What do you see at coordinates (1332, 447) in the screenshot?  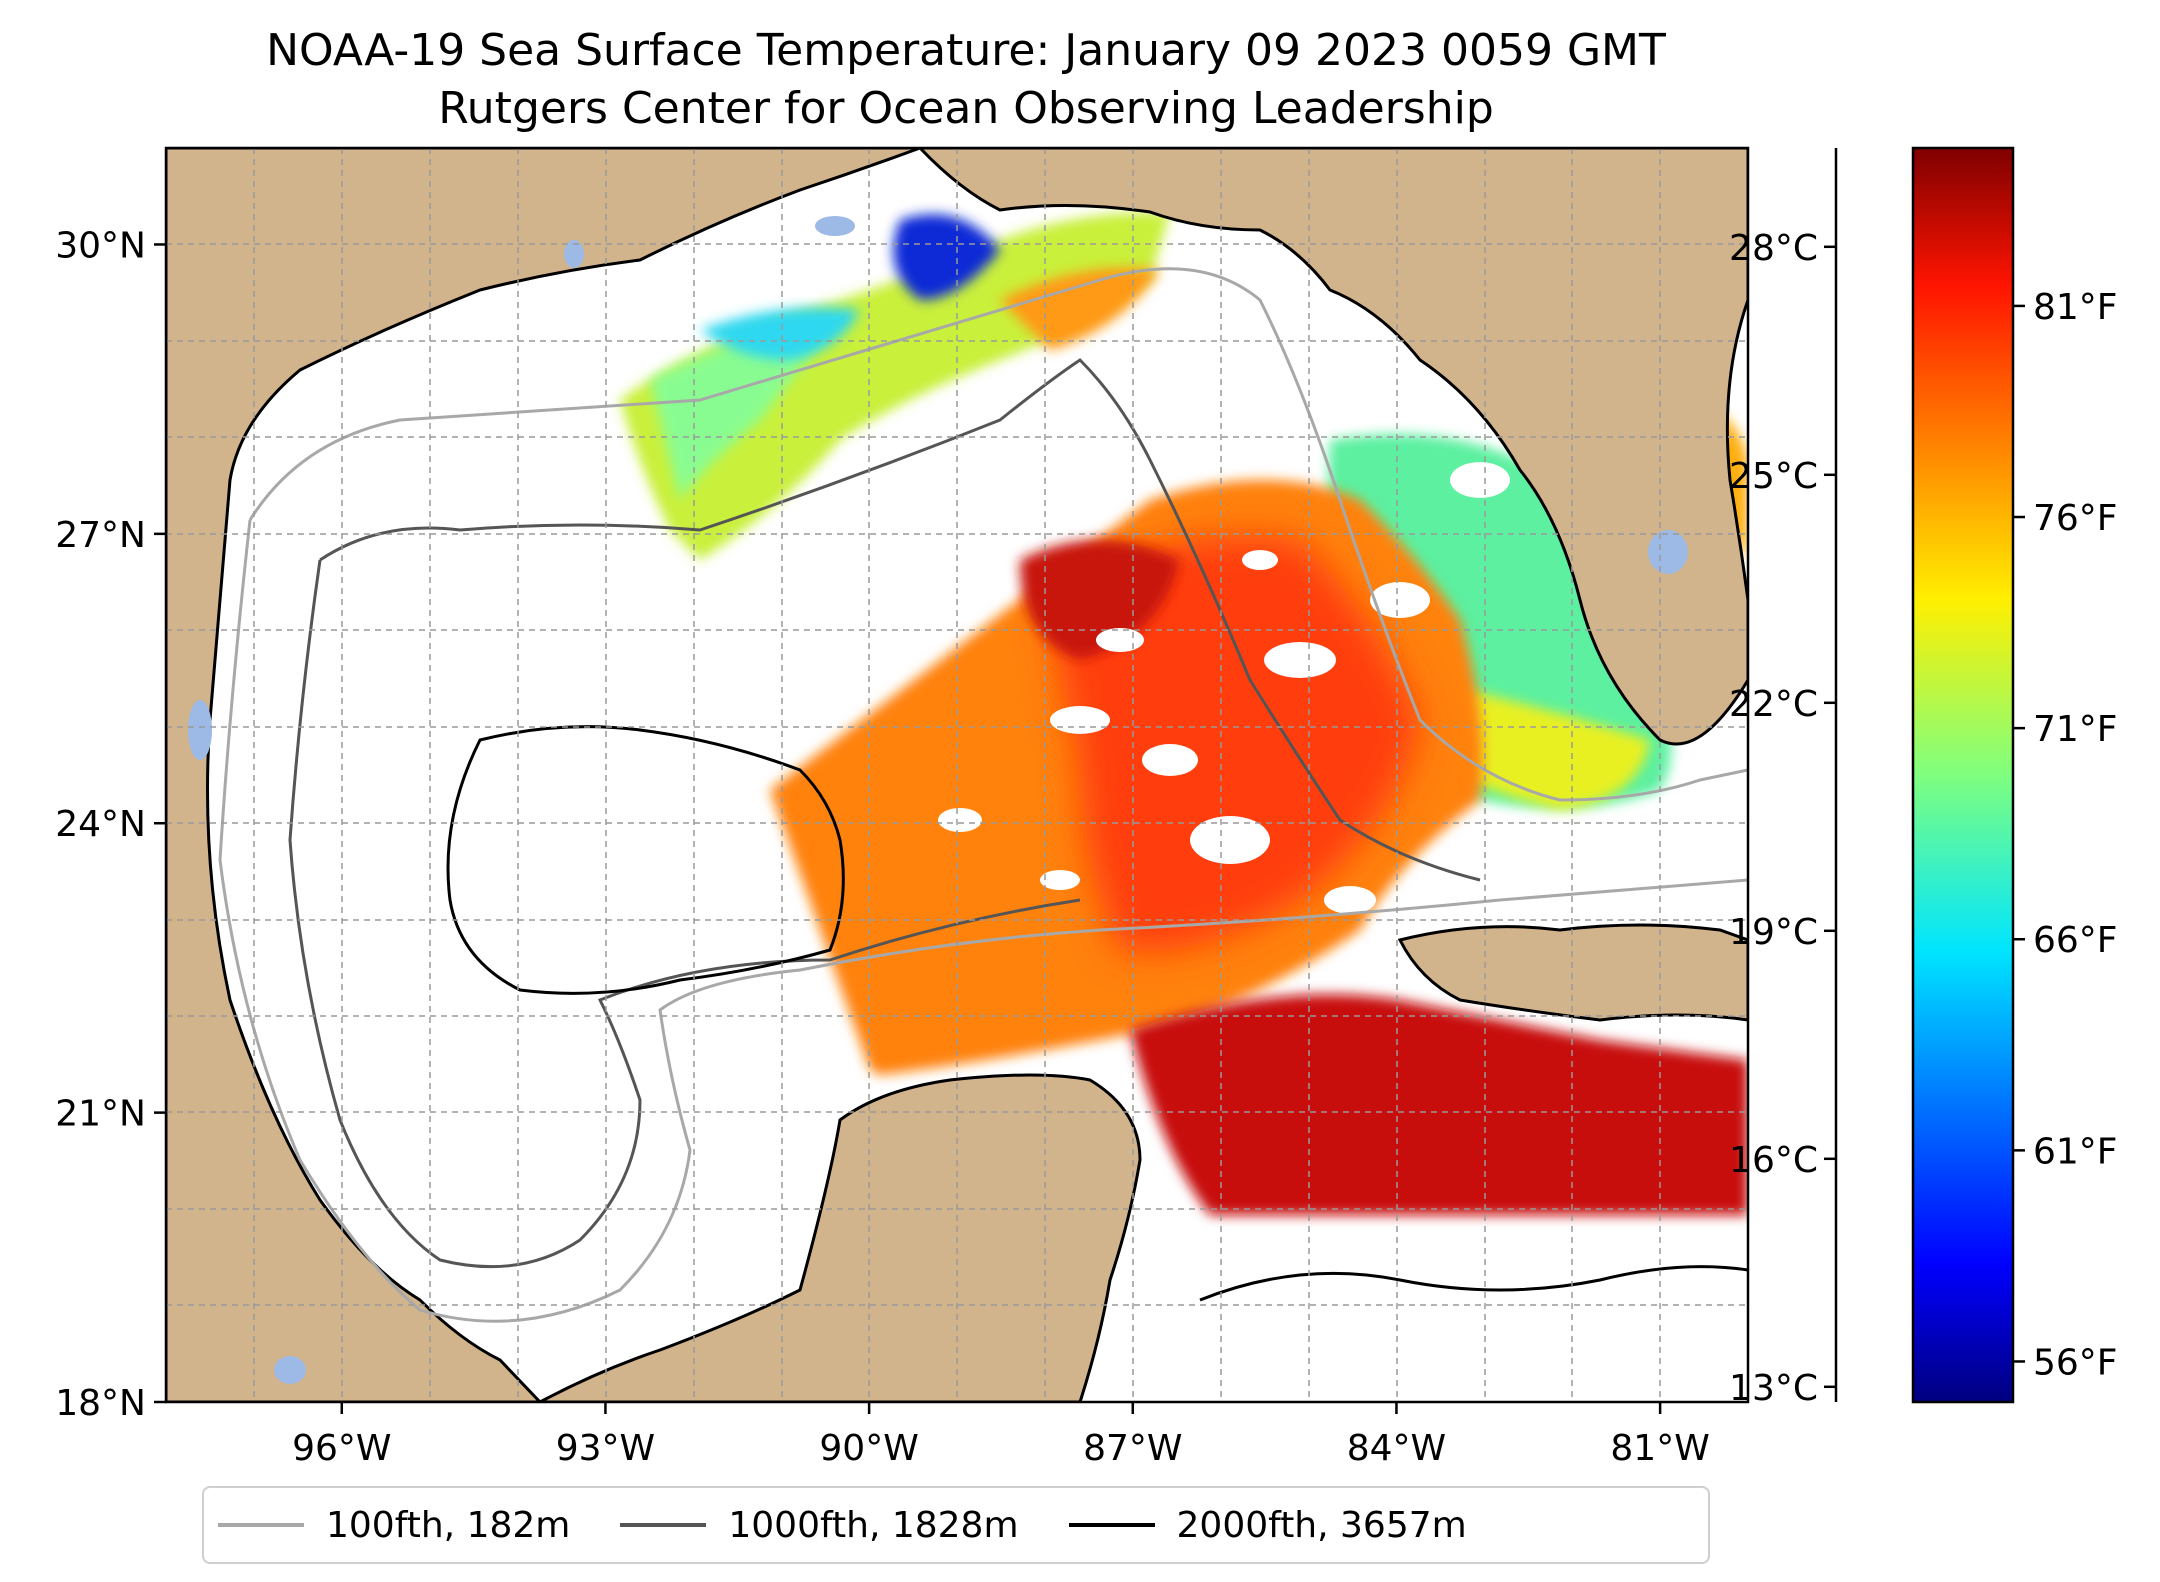 I see `land-gulf-coast-florida` at bounding box center [1332, 447].